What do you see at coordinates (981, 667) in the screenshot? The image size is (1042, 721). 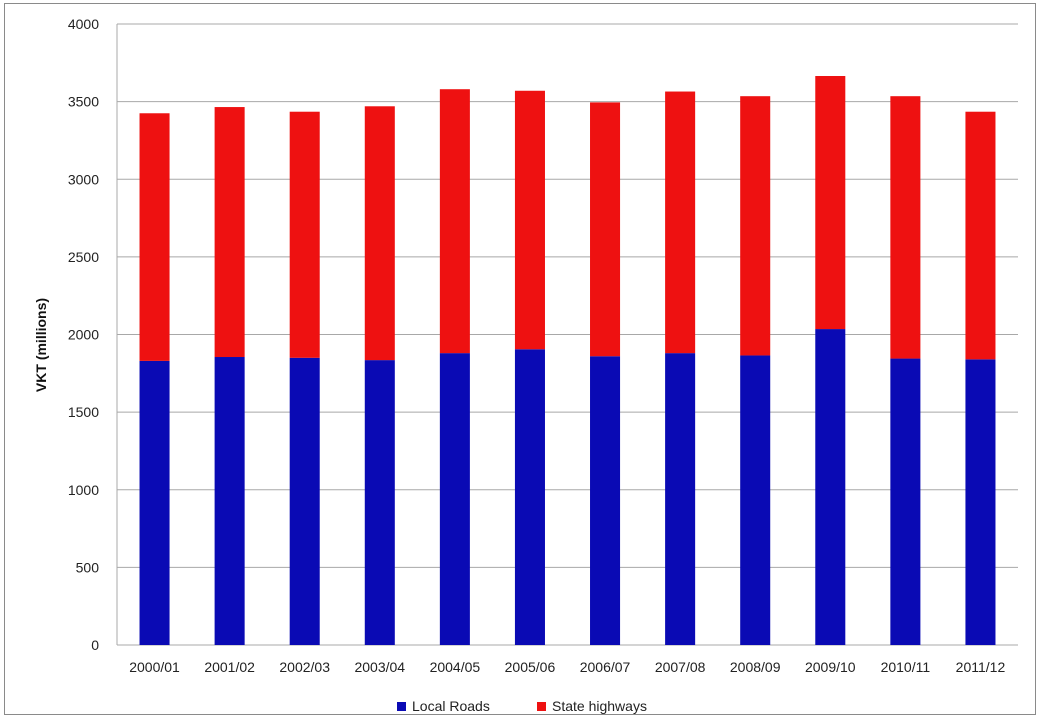 I see `x-tick-label: 2011/12` at bounding box center [981, 667].